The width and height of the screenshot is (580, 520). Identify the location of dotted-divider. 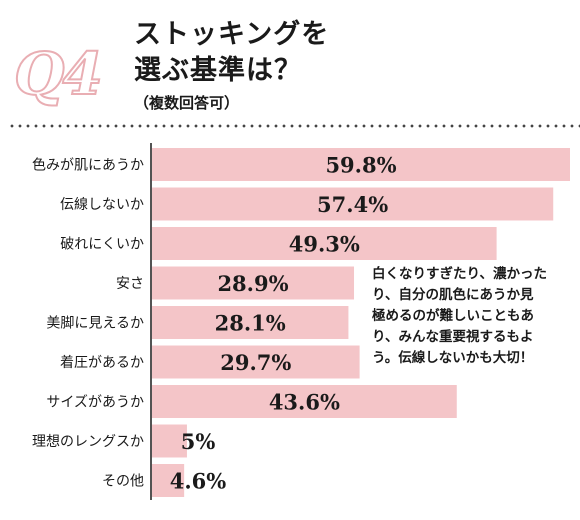
(294, 126).